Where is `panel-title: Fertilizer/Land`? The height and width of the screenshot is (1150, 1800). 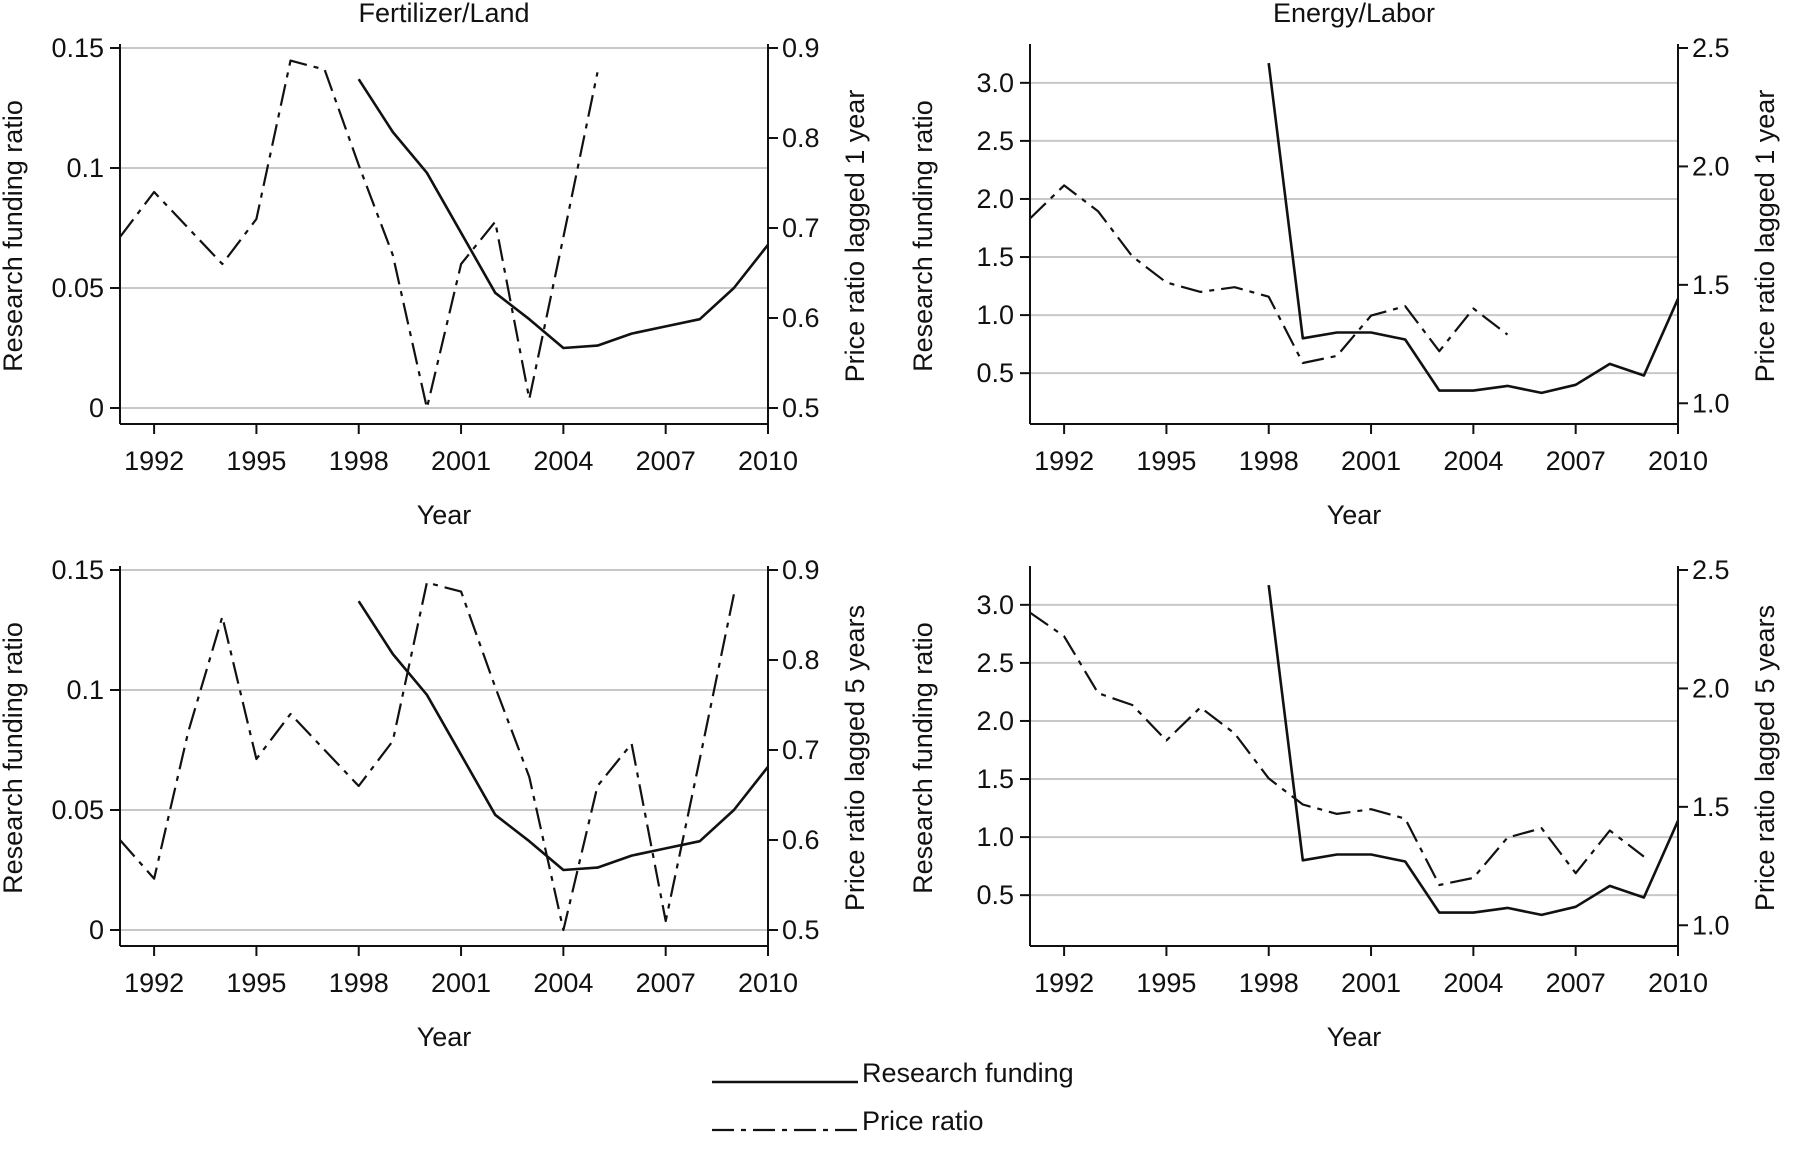
panel-title: Fertilizer/Land is located at coordinates (443, 14).